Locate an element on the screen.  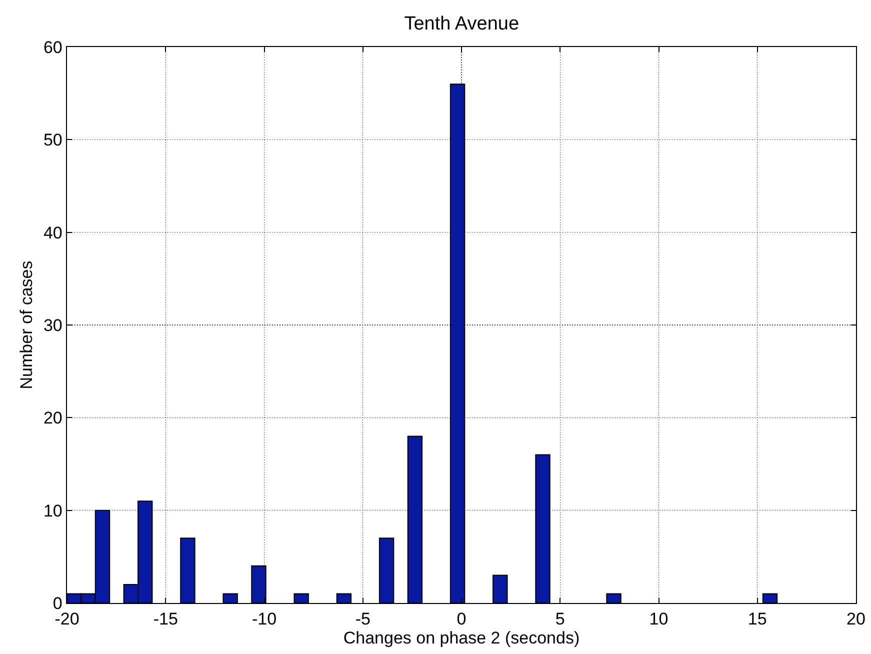
chart-title: Tenth Avenue is located at coordinates (462, 24).